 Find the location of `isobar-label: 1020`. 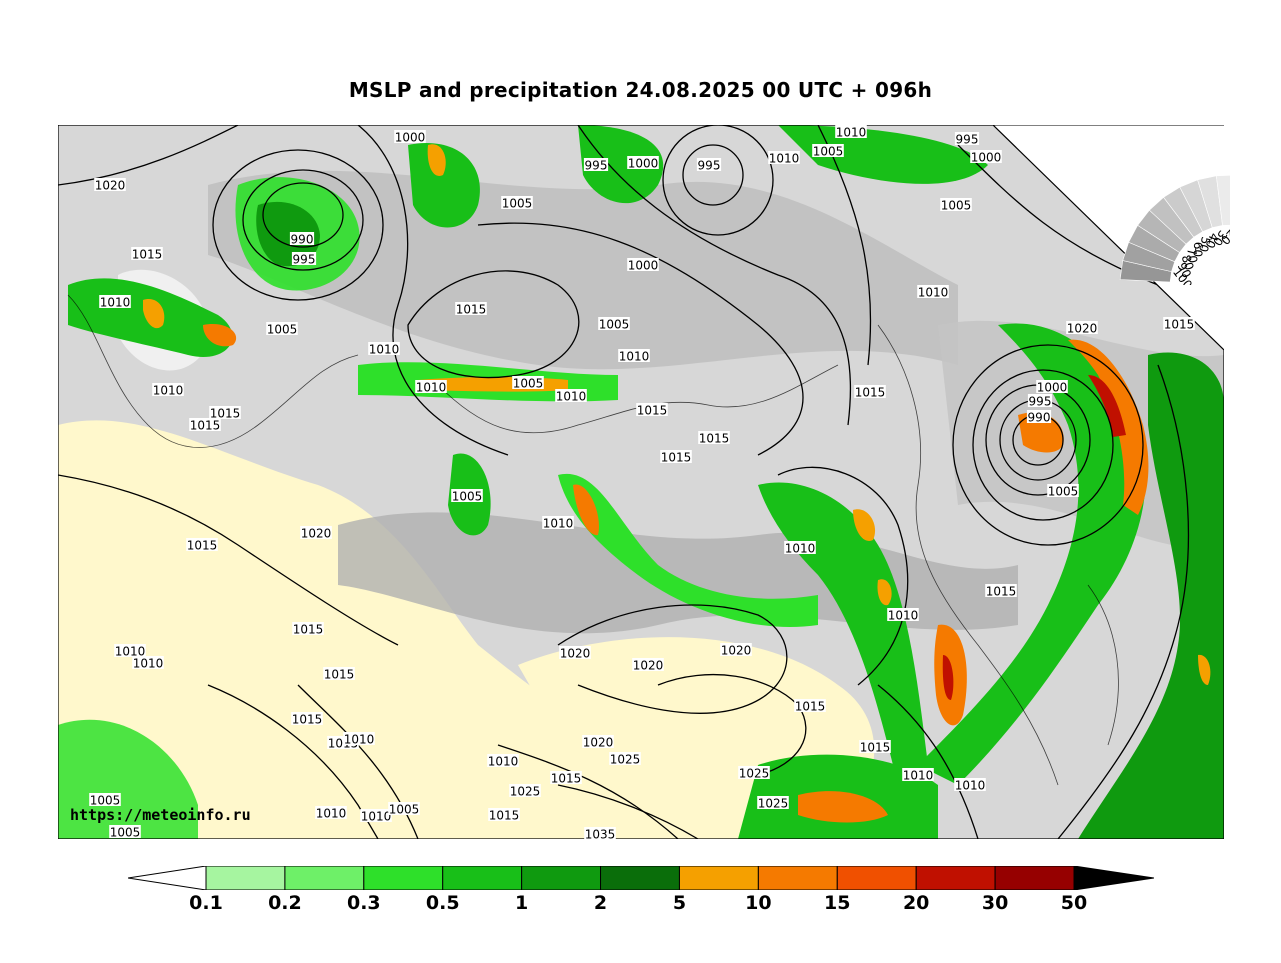

isobar-label: 1020 is located at coordinates (110, 186).